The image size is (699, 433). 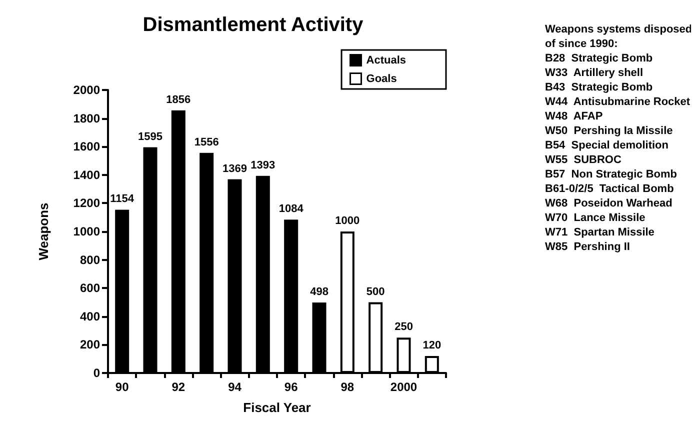 I want to click on data-label: 1393, so click(x=263, y=165).